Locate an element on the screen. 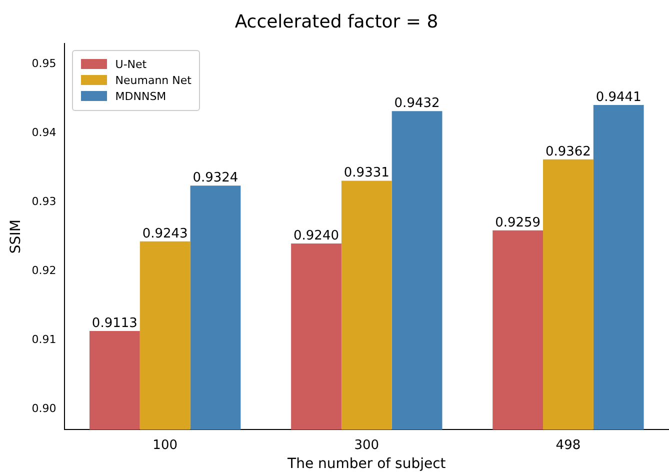 The image size is (669, 473). legend-label: U-Net is located at coordinates (131, 64).